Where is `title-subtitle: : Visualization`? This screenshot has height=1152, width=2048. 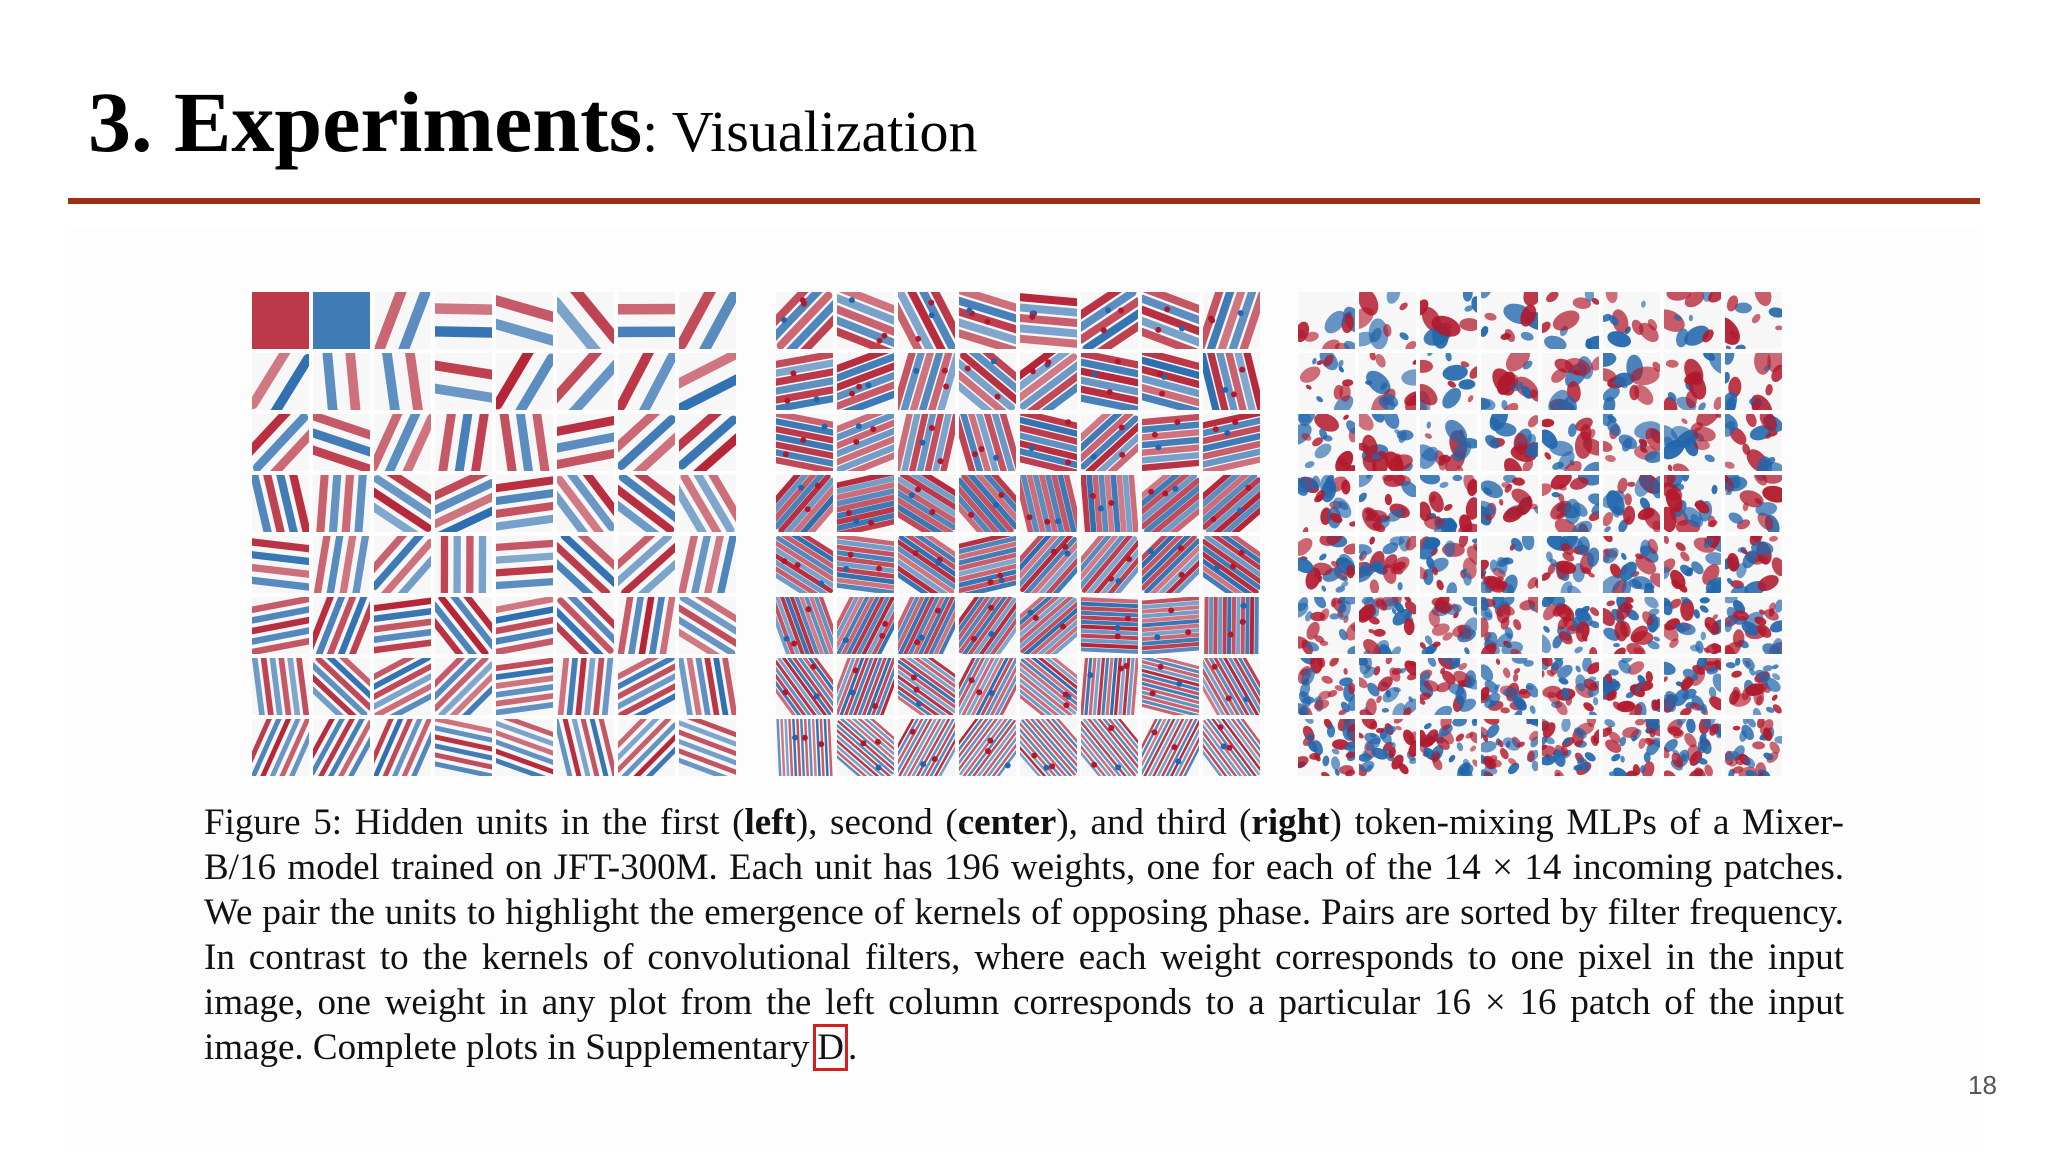
title-subtitle: : Visualization is located at coordinates (810, 131).